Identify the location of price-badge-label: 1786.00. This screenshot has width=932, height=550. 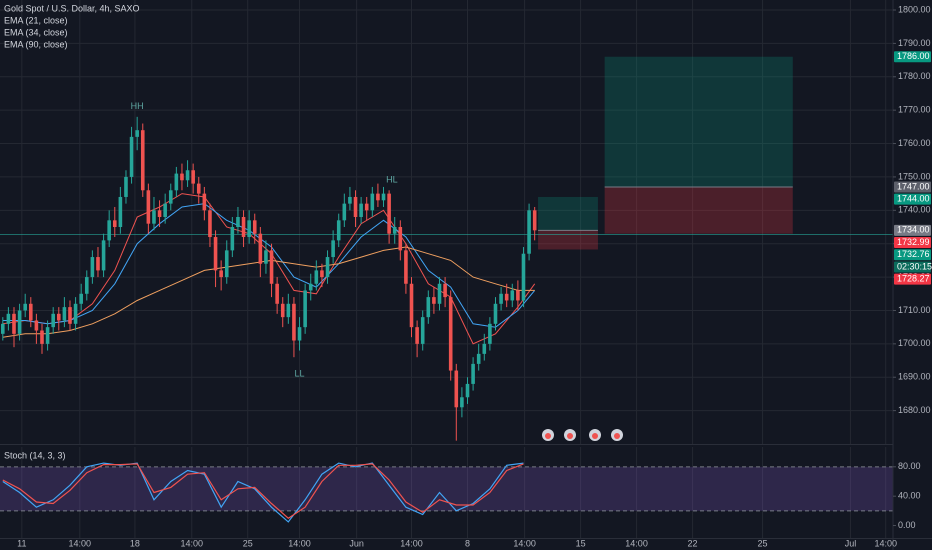
(913, 56).